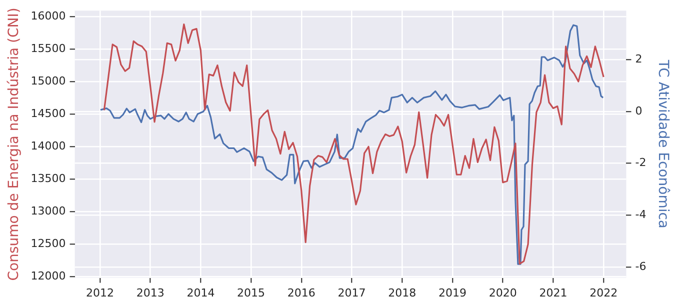 This screenshot has width=679, height=306. What do you see at coordinates (14, 144) in the screenshot?
I see `y-axis-title: Consumo de Energia na Indústria (CNI)` at bounding box center [14, 144].